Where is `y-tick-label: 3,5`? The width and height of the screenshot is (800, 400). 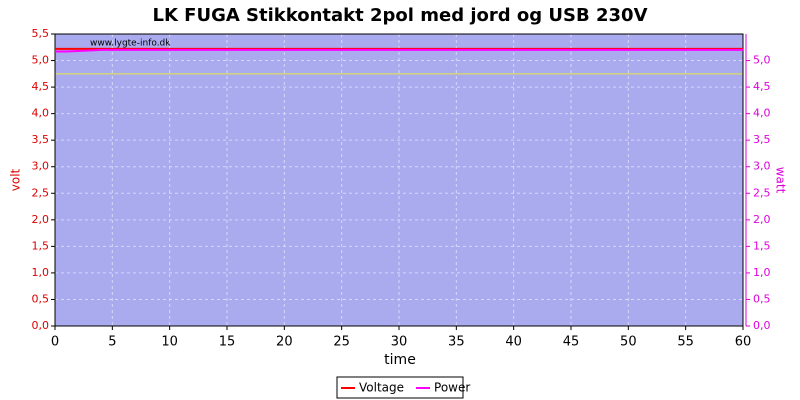
y-tick-label: 3,5 is located at coordinates (41, 139).